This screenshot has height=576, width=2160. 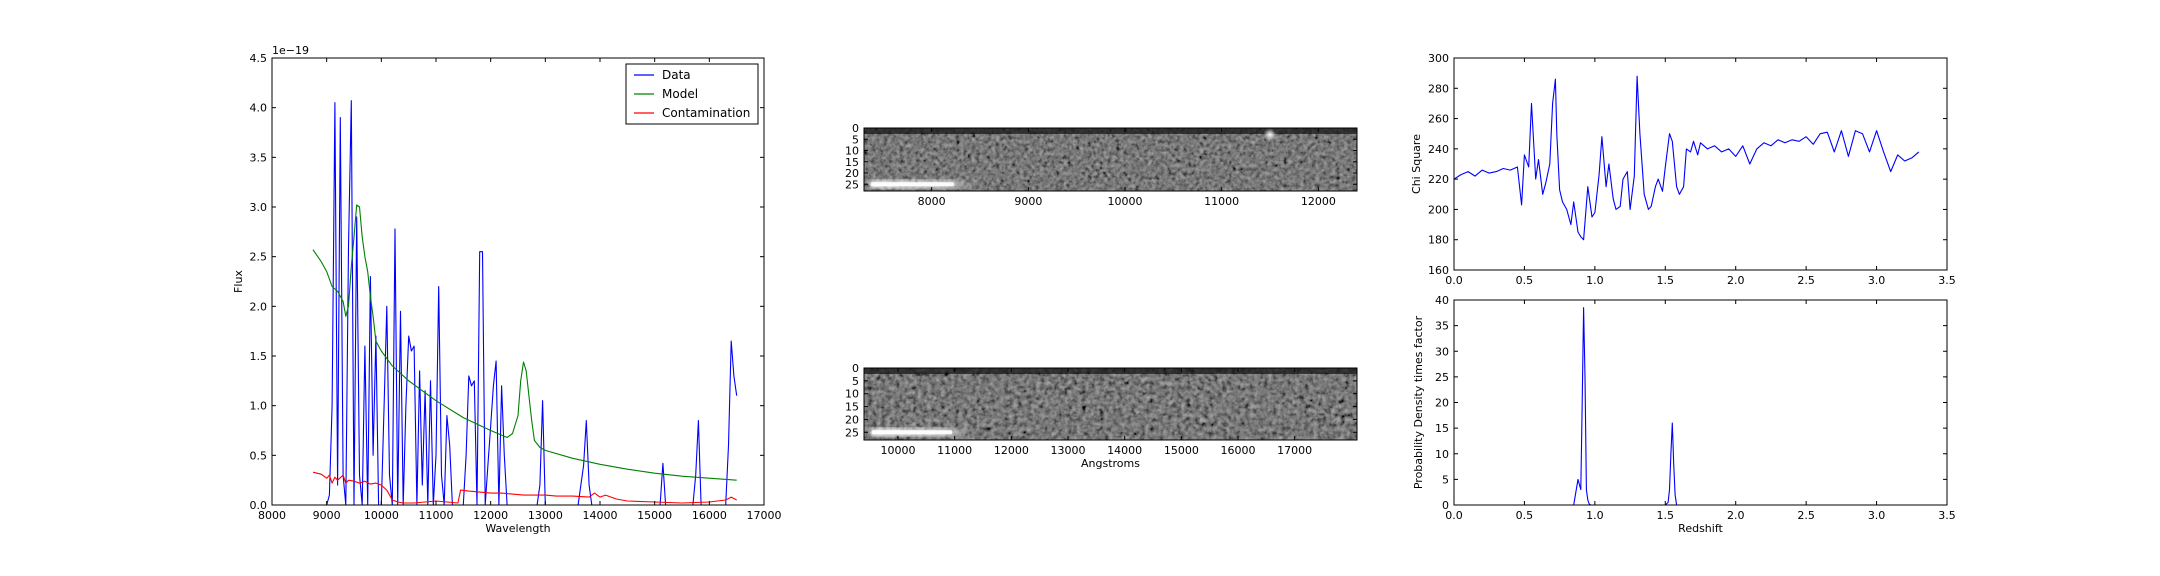 What do you see at coordinates (524, 487) in the screenshot?
I see `series-line-contamination` at bounding box center [524, 487].